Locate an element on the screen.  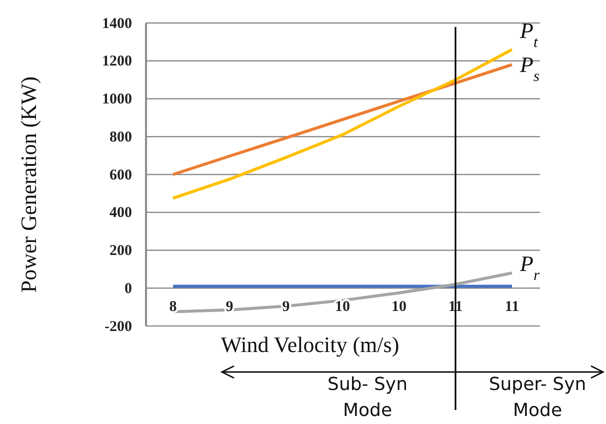
x-tick-label: 8 is located at coordinates (173, 306).